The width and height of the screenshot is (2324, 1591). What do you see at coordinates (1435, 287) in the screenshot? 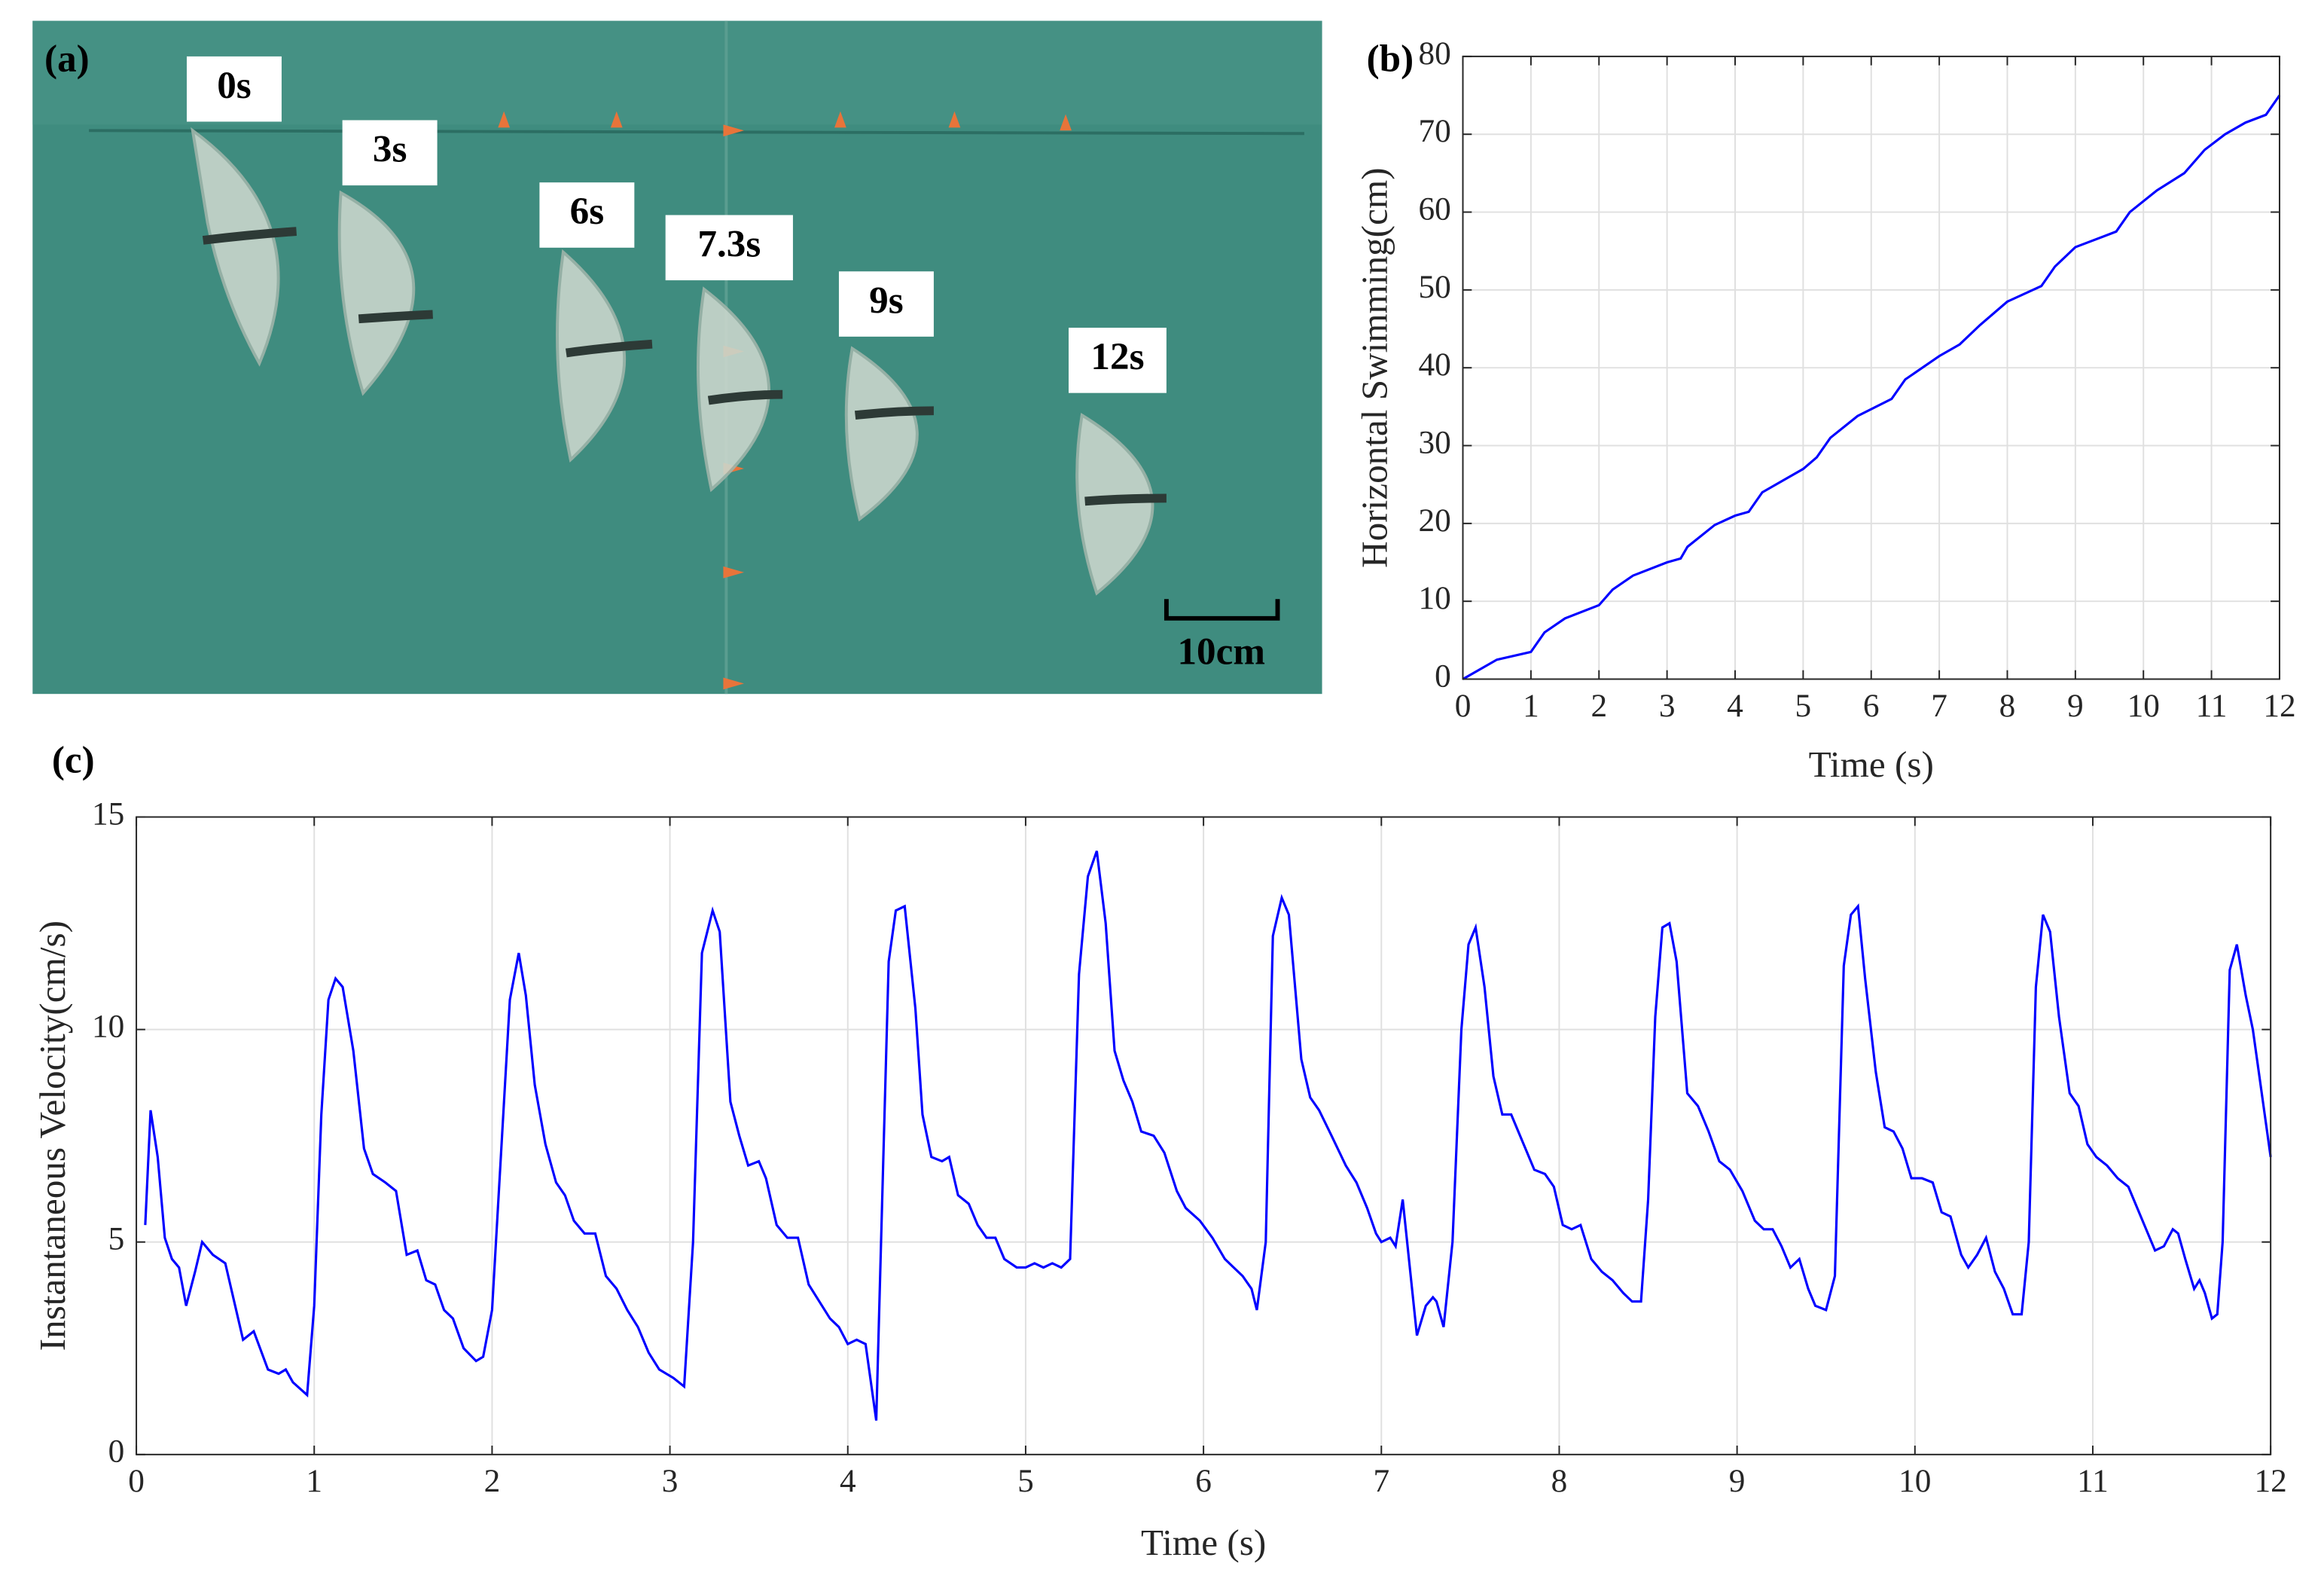
I see `y-tick-label: 50` at bounding box center [1435, 287].